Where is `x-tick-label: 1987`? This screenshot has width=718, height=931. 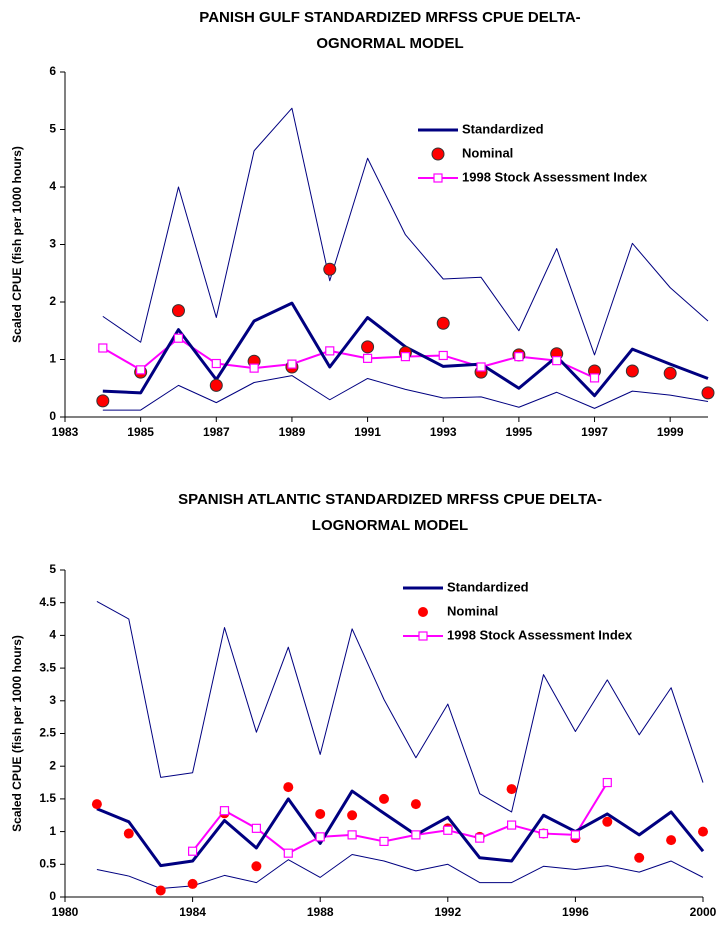 x-tick-label: 1987 is located at coordinates (216, 432).